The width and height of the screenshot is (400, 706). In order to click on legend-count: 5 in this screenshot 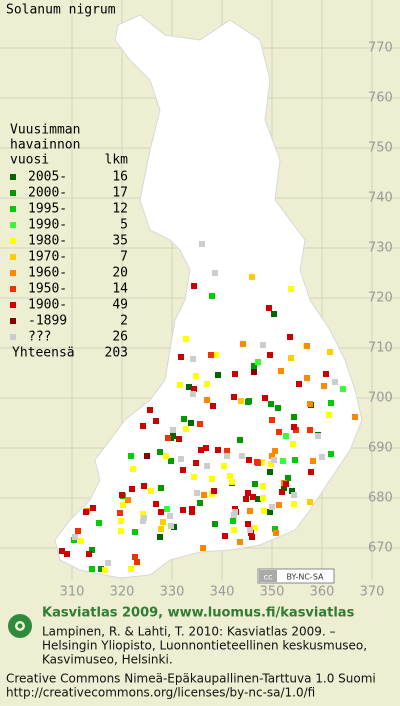, I will do `click(124, 225)`.